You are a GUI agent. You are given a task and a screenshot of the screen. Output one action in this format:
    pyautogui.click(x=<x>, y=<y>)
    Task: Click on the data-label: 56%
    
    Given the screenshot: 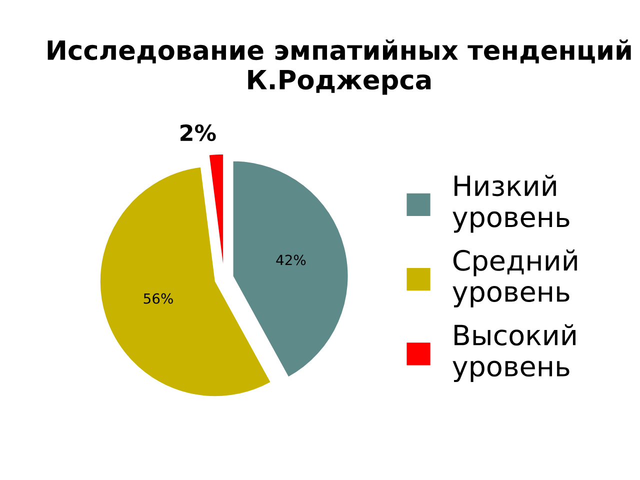 What is the action you would take?
    pyautogui.click(x=158, y=298)
    